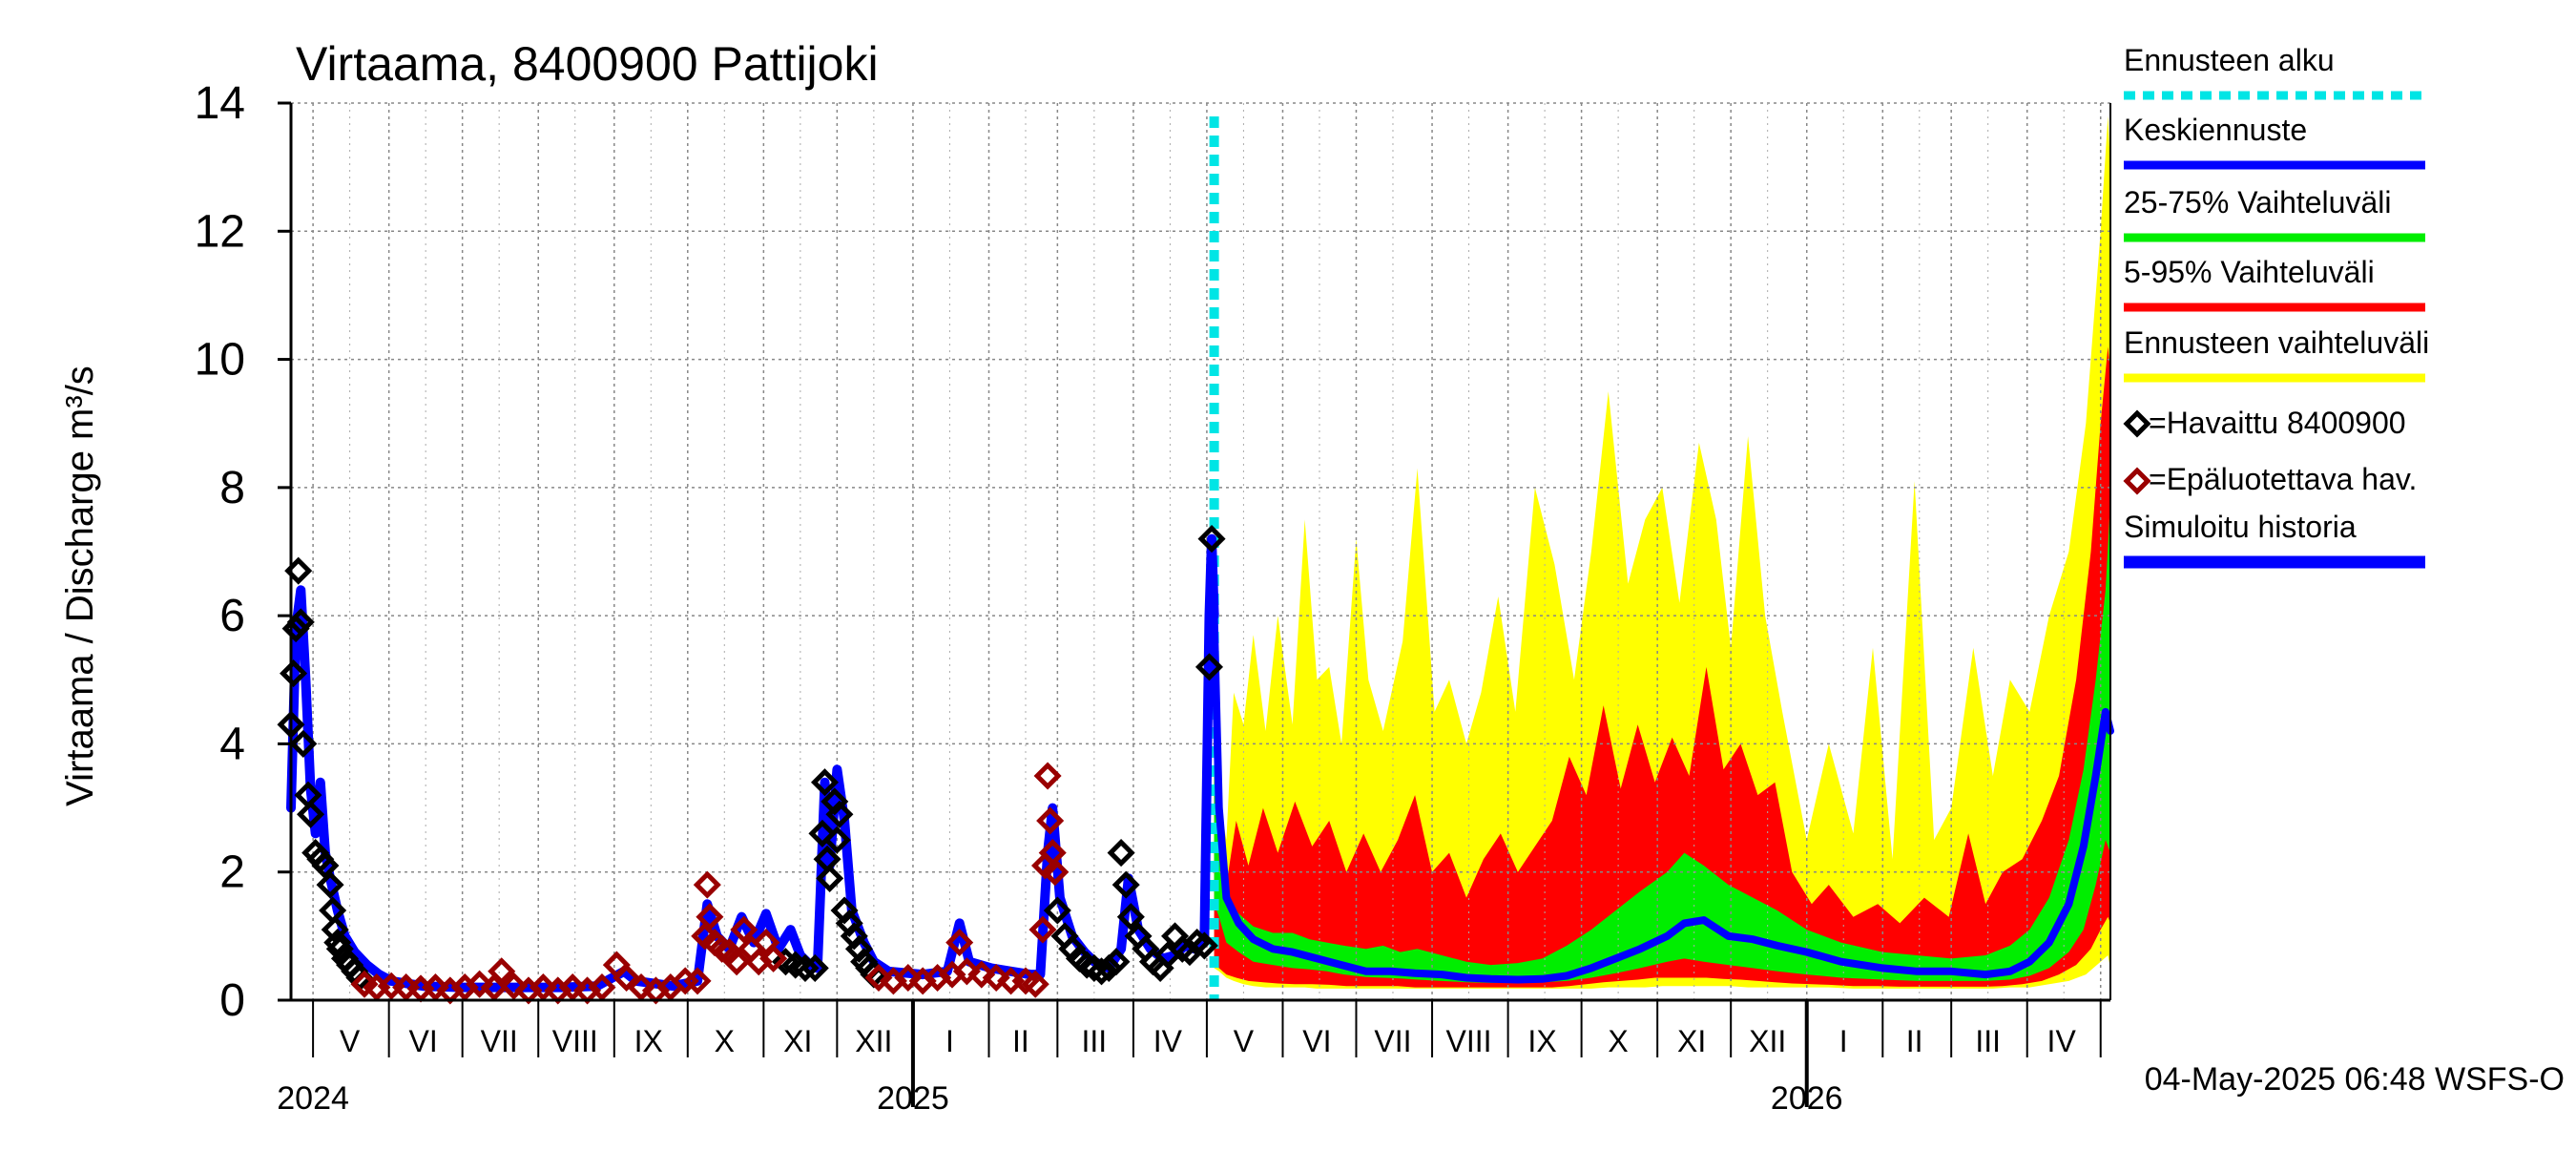 The image size is (2576, 1150). I want to click on month-label-11: IV, so click(1168, 1041).